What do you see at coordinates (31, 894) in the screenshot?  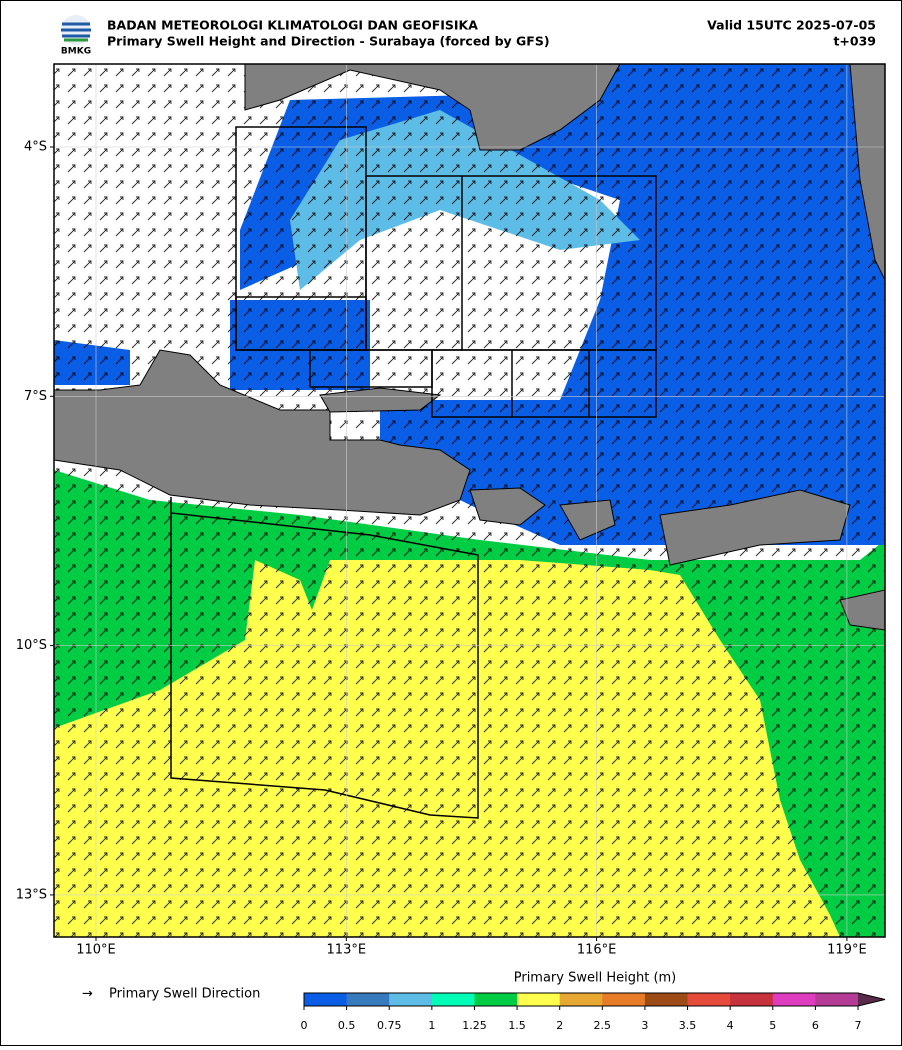 I see `lat-label: 13°S` at bounding box center [31, 894].